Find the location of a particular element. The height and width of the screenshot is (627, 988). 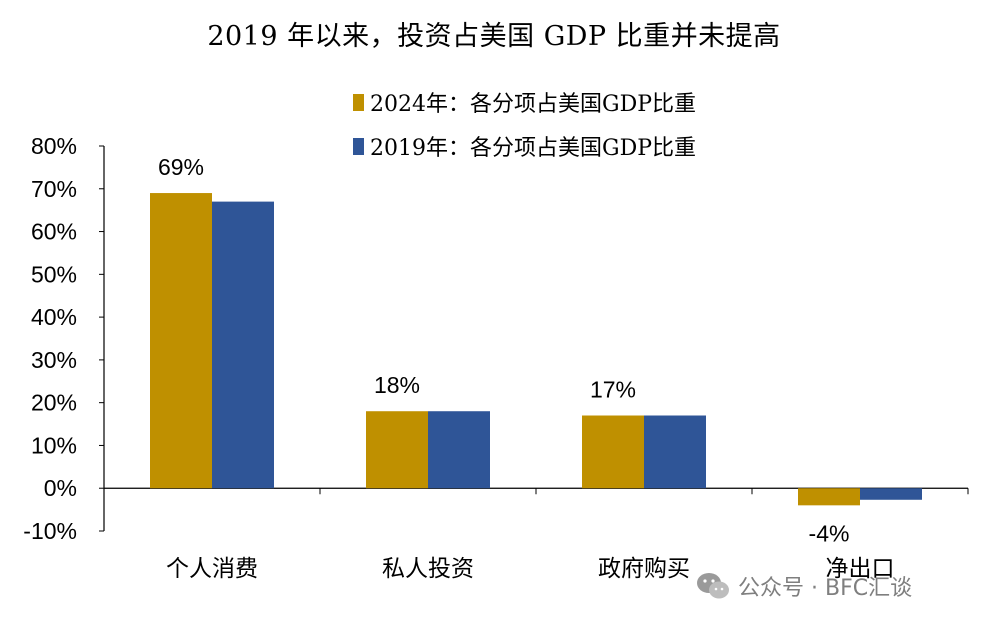

legend-item-2024: 2024年：各分项占美国GDP比重 is located at coordinates (524, 102).